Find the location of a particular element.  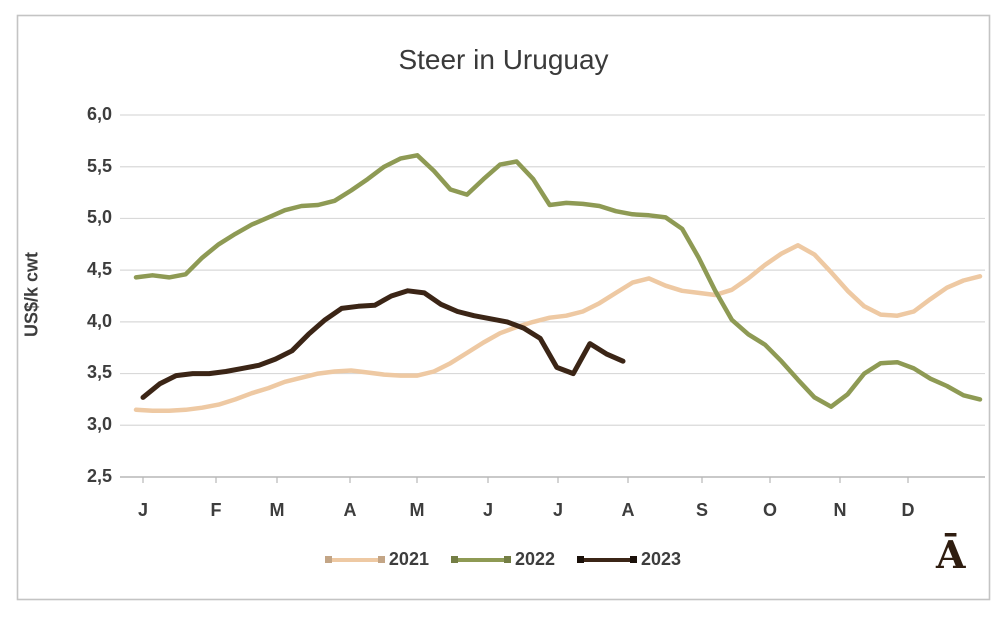

y-axis-tick-label: 5,0 is located at coordinates (99, 217).